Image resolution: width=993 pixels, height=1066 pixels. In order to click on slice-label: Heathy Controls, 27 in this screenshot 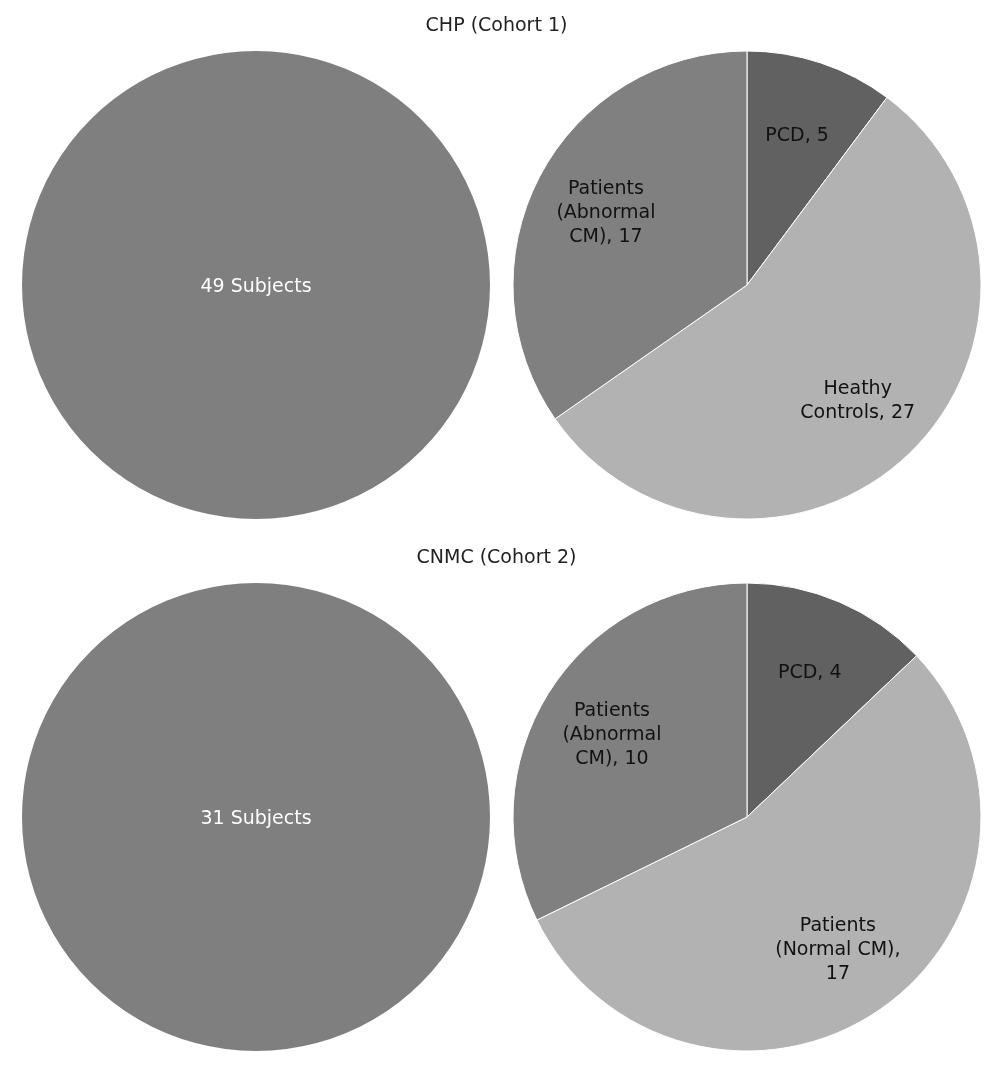, I will do `click(858, 399)`.